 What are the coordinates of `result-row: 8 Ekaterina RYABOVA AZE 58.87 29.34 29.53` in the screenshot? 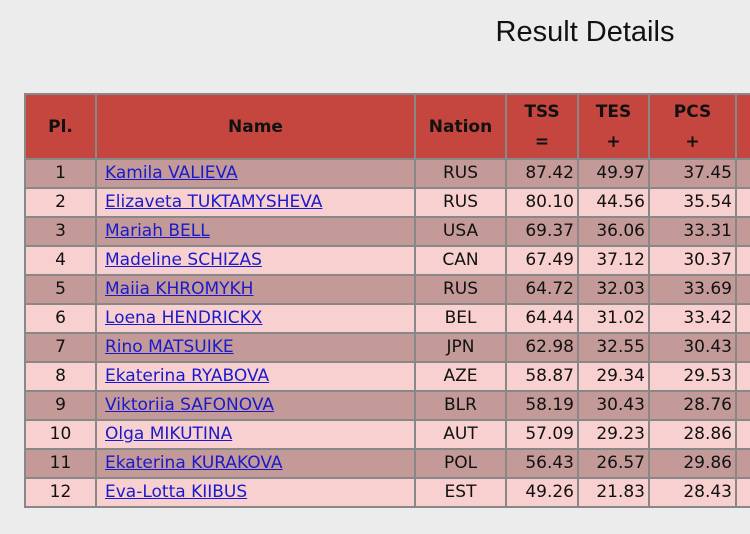 It's located at (387, 376).